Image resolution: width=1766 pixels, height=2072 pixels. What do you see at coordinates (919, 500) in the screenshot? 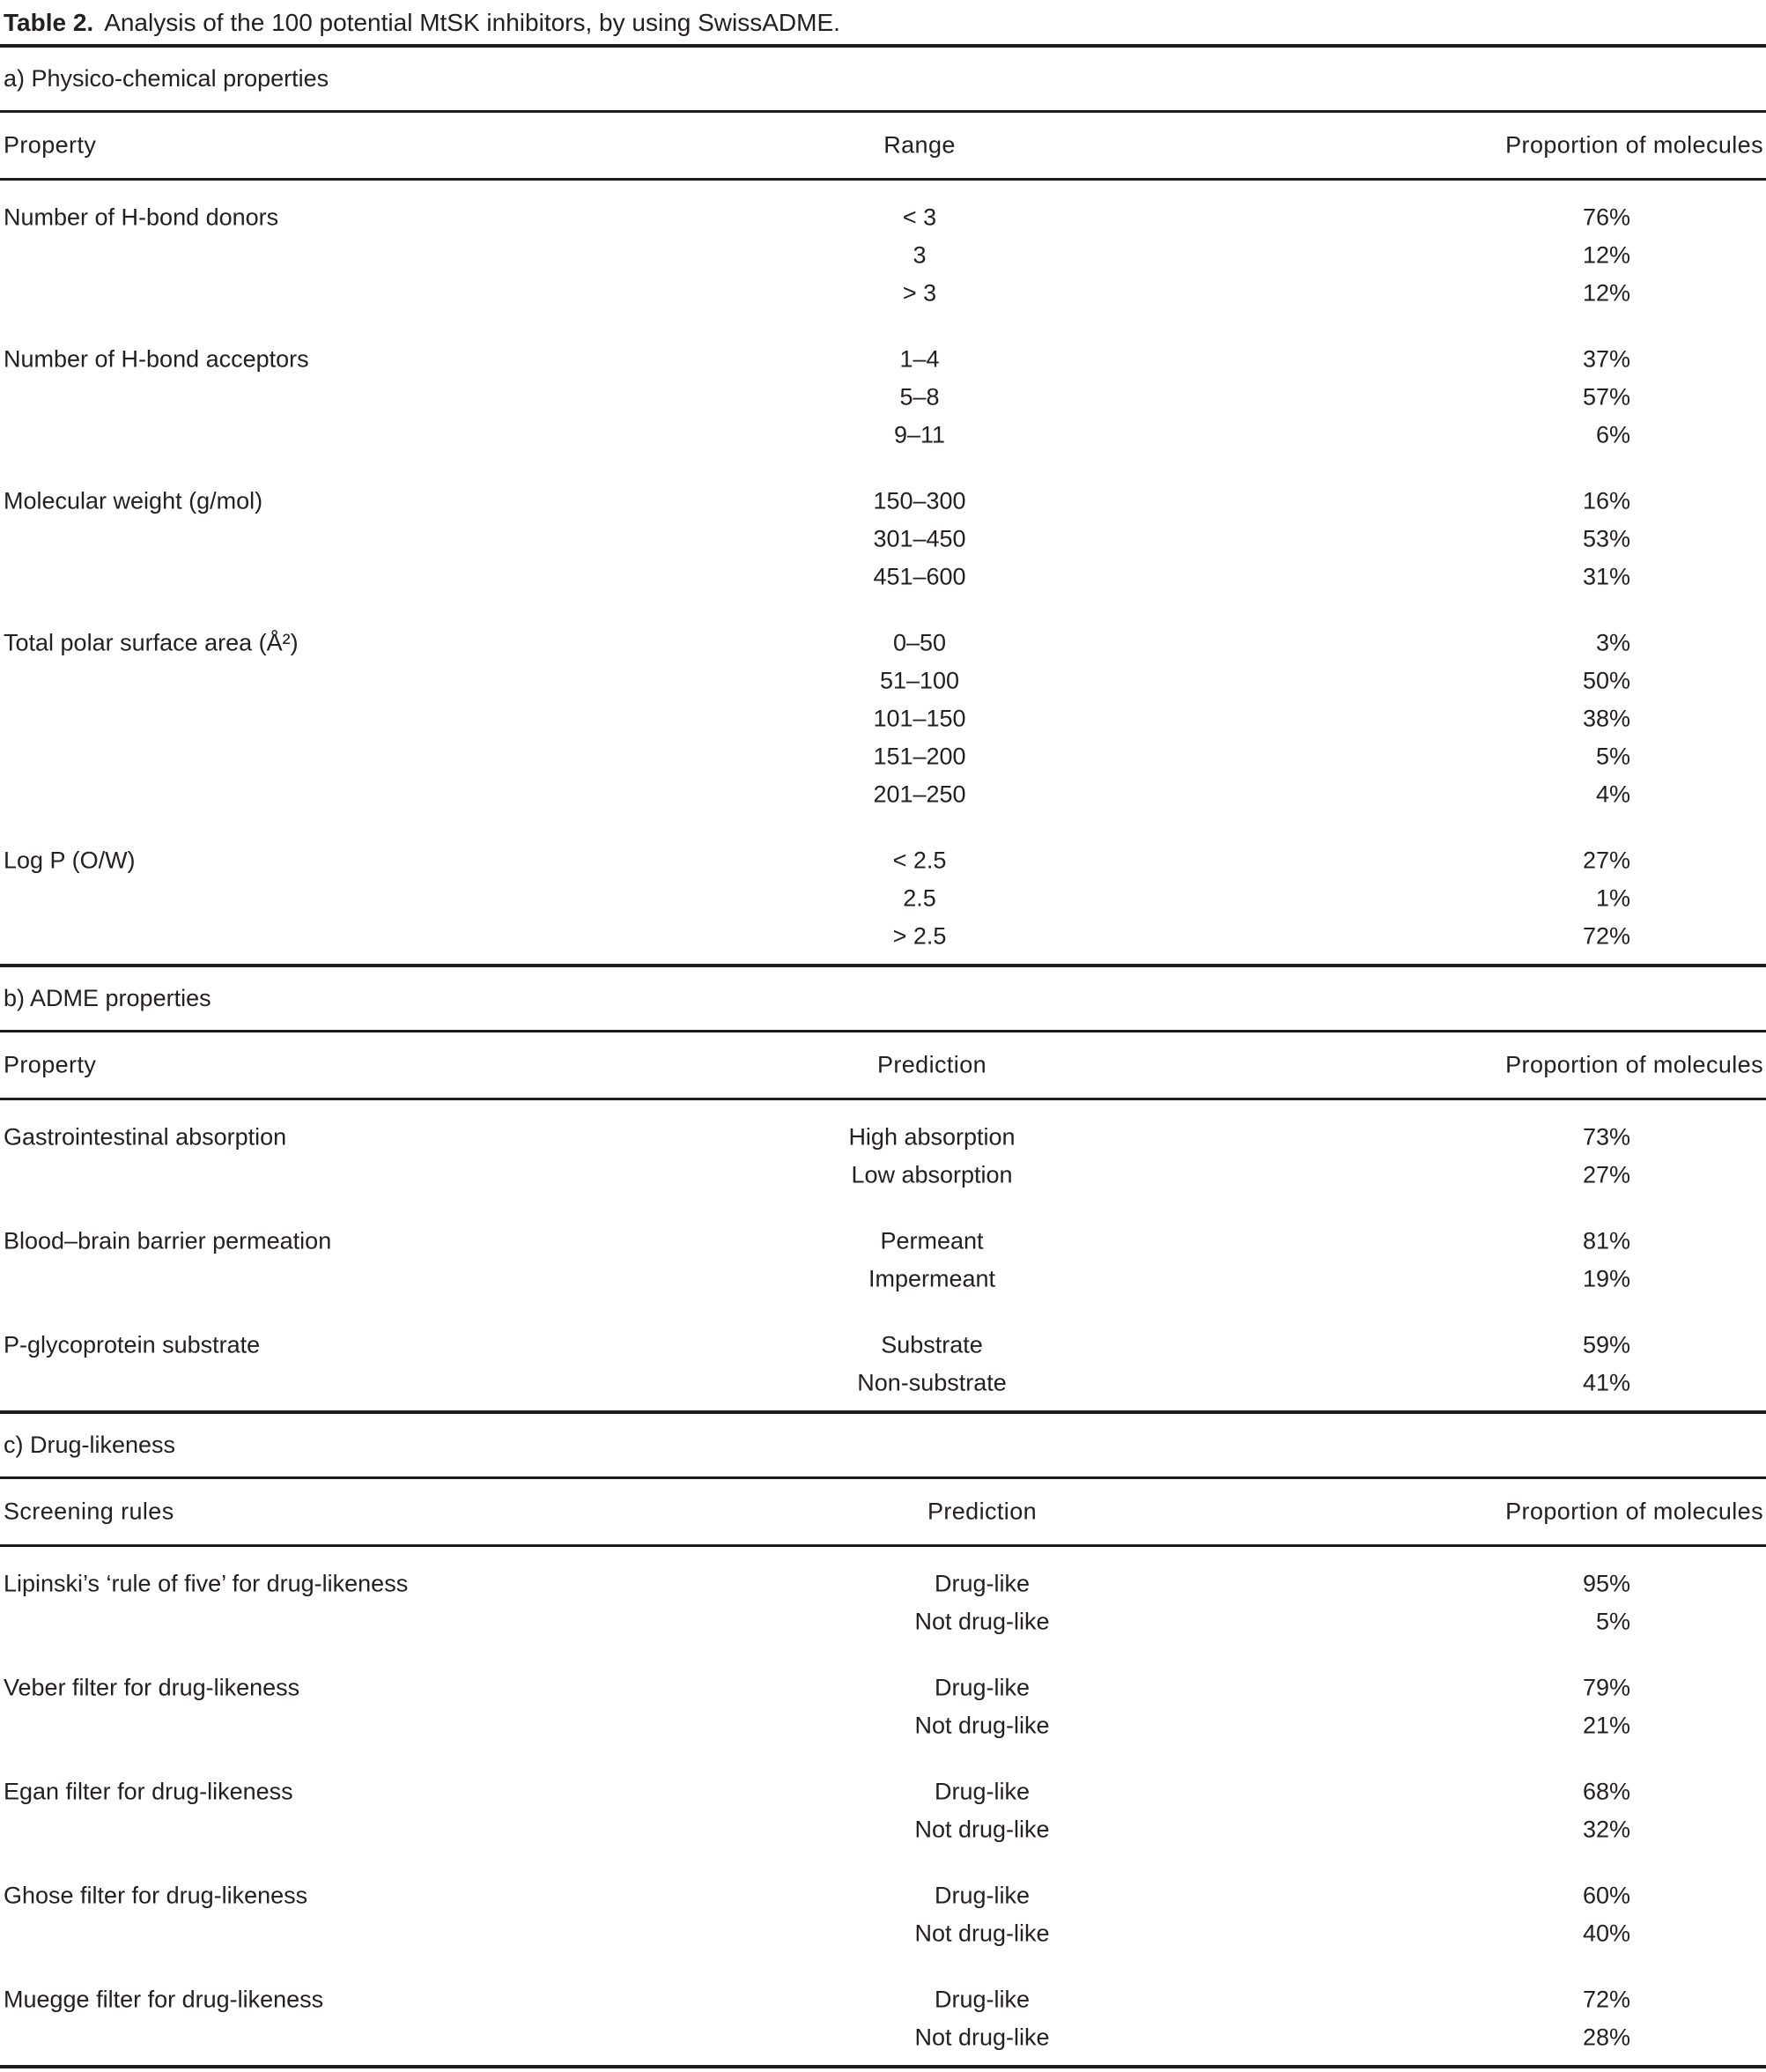
I see `cell-range: 150–300` at bounding box center [919, 500].